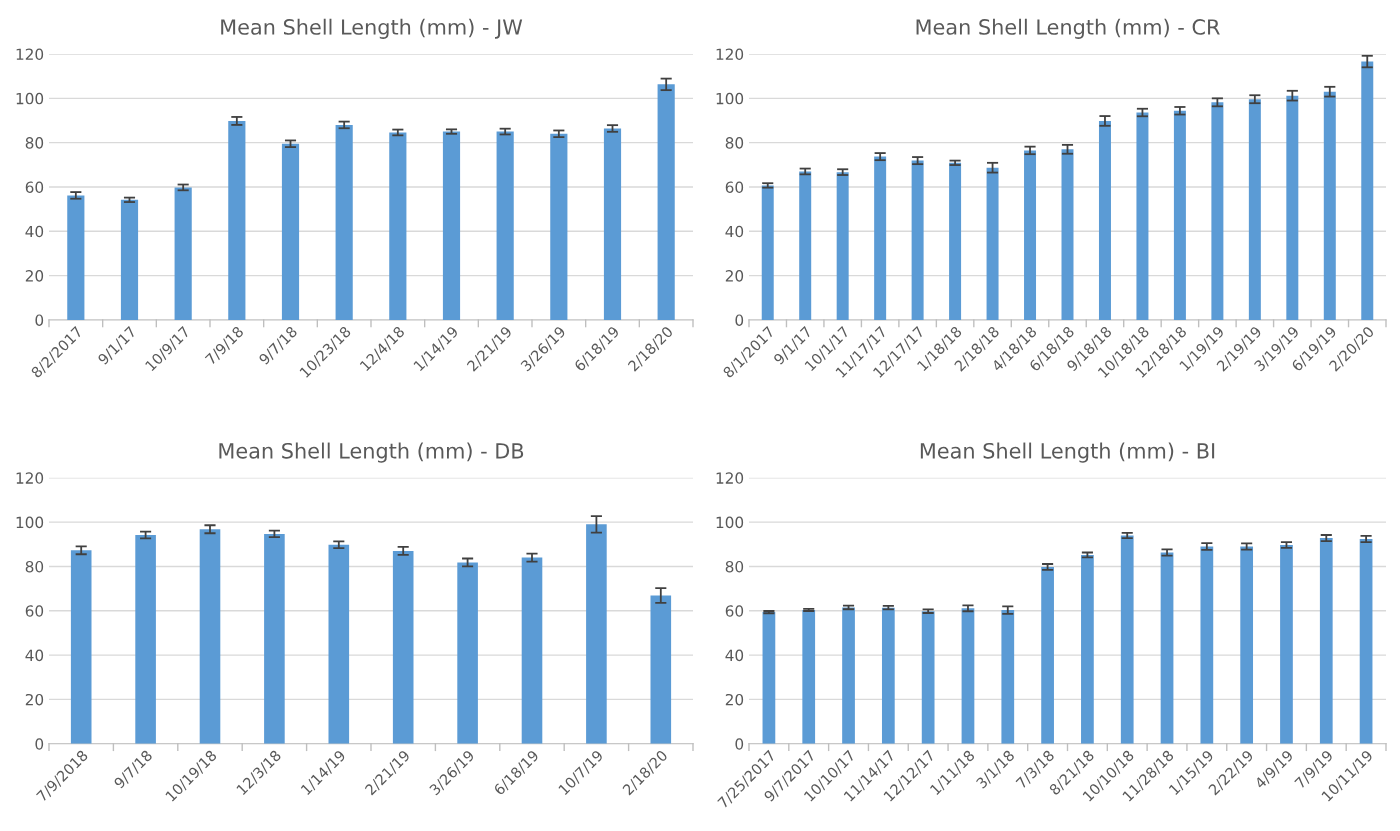  What do you see at coordinates (1068, 28) in the screenshot?
I see `chart-title: Mean Shell Length (mm) - CR` at bounding box center [1068, 28].